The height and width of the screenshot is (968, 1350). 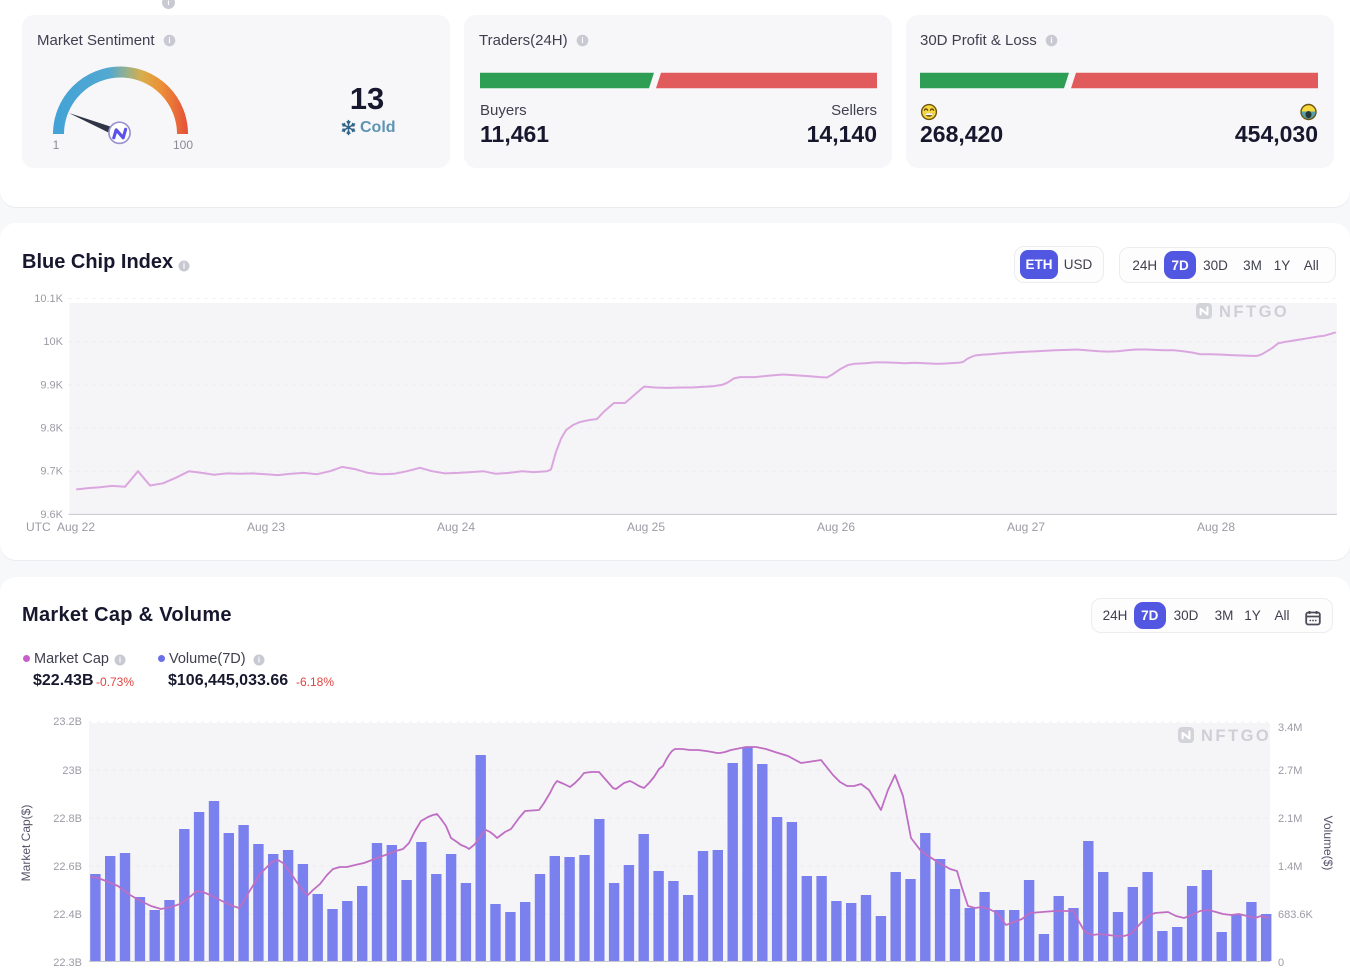 What do you see at coordinates (67, 722) in the screenshot?
I see `svg-text: 23.2B` at bounding box center [67, 722].